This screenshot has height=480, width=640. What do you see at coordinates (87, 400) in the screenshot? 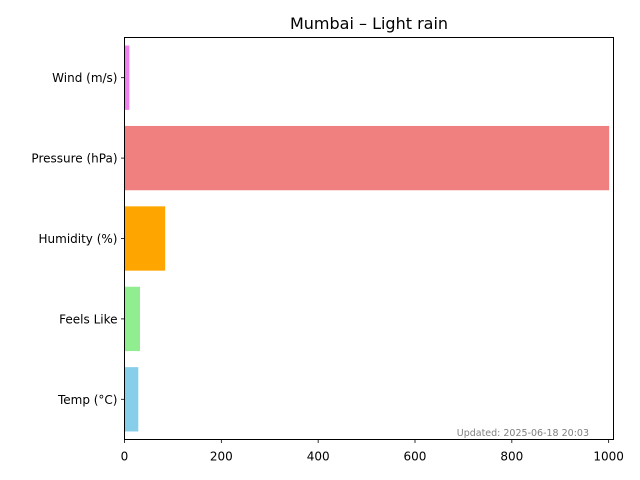
I see `y-tick-label: Temp (°C)` at bounding box center [87, 400].